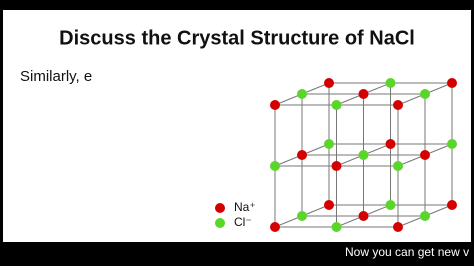 Image resolution: width=474 pixels, height=271 pixels. I want to click on legend-label: Na⁺, so click(245, 207).